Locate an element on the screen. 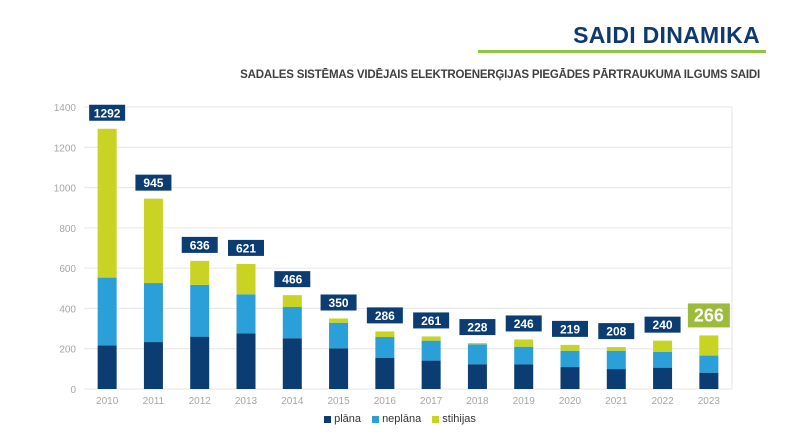 The width and height of the screenshot is (800, 448). total-label: 219 is located at coordinates (570, 329).